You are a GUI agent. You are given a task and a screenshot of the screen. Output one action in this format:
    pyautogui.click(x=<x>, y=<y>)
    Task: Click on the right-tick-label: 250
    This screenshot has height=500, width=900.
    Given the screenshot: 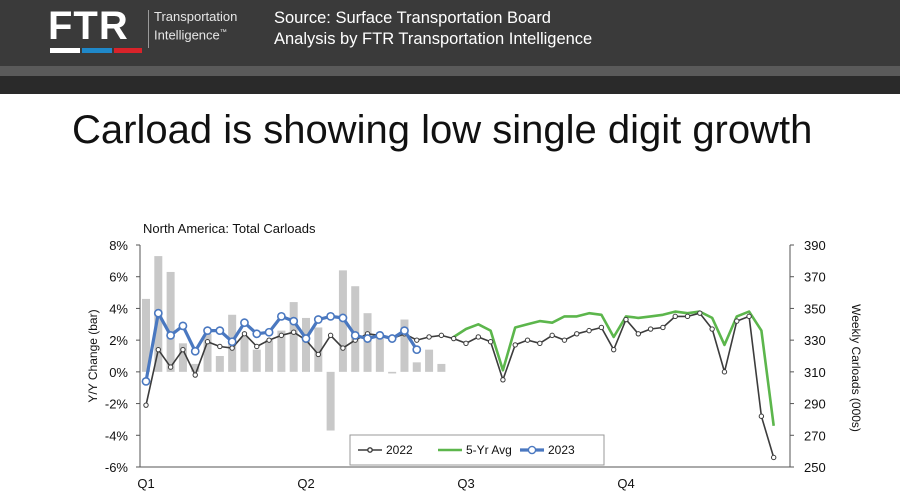 What is the action you would take?
    pyautogui.click(x=815, y=467)
    